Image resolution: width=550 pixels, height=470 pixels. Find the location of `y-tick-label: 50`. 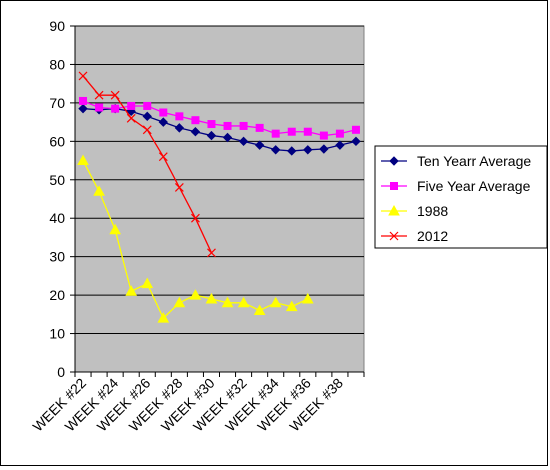

y-tick-label: 50 is located at coordinates (57, 180).